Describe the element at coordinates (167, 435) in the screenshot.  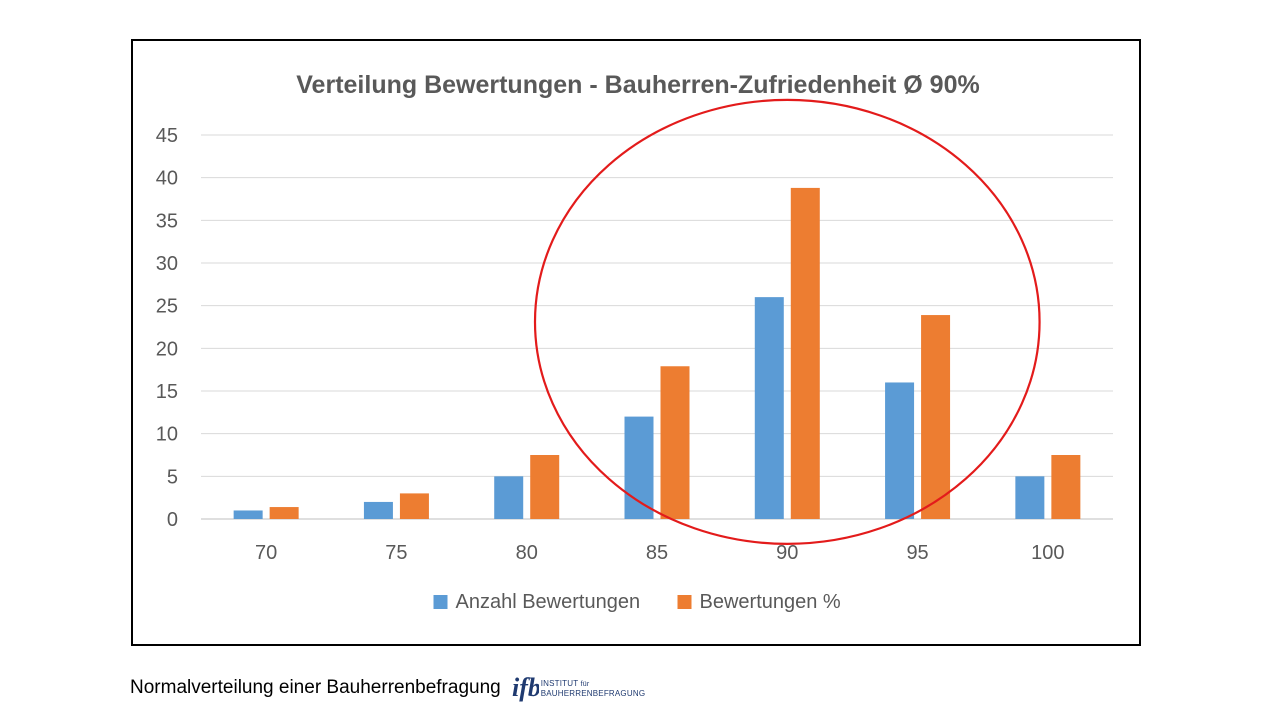
I see `y-tick-label: 10` at that location.